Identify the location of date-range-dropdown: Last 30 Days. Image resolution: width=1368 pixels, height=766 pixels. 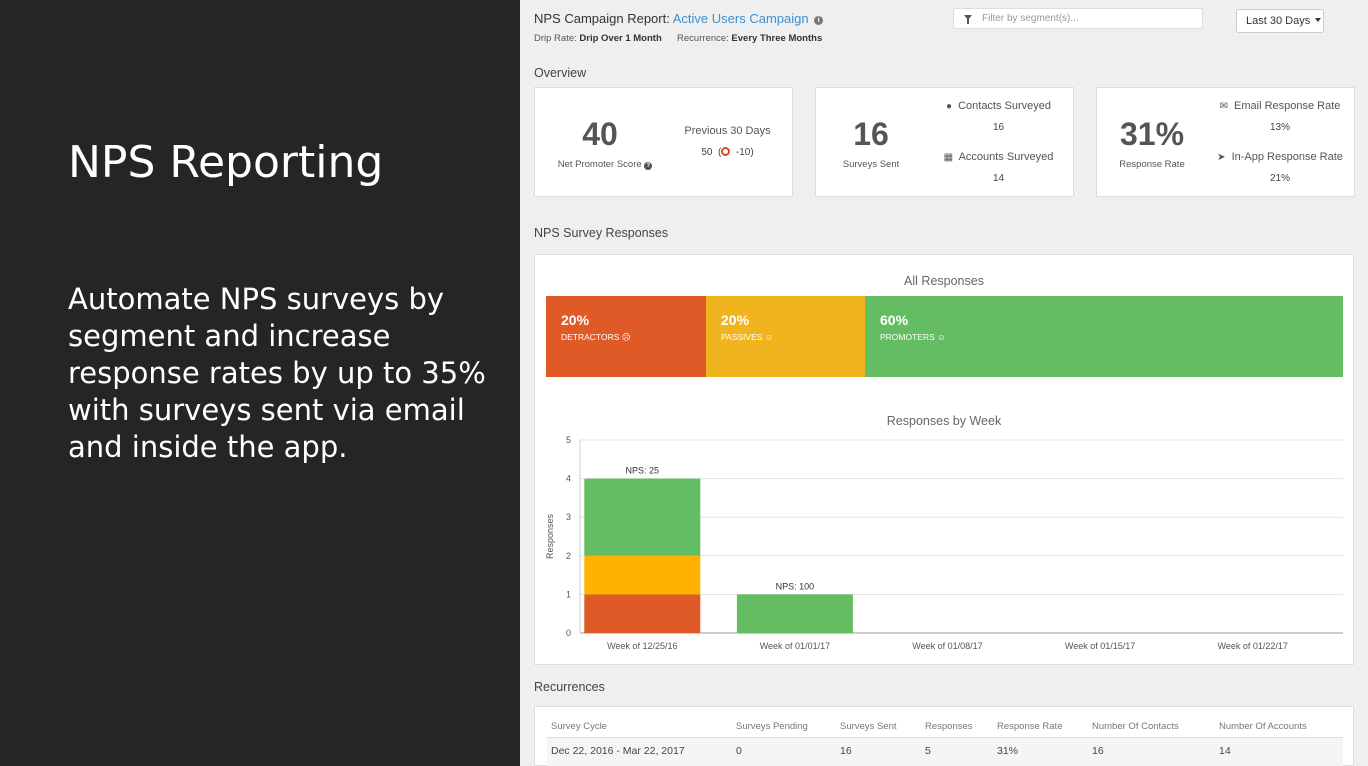
(1280, 21).